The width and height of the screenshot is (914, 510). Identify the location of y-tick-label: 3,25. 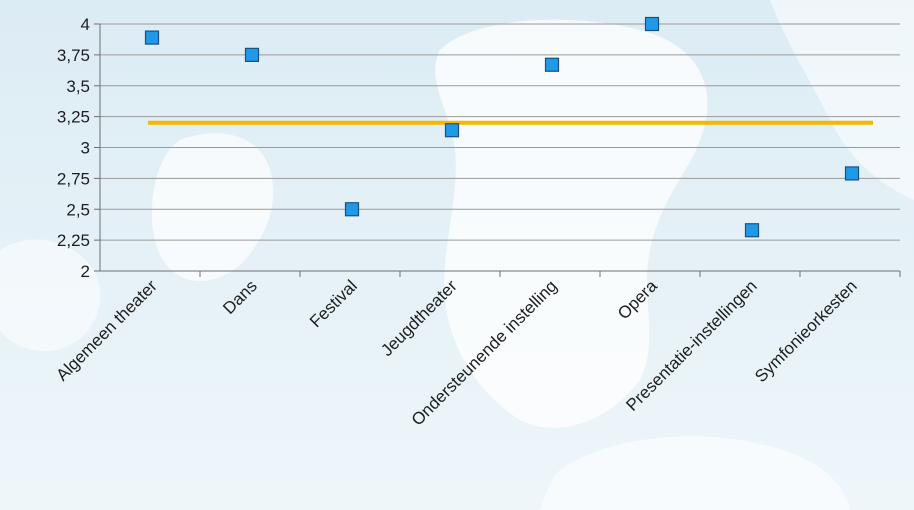
(73, 117).